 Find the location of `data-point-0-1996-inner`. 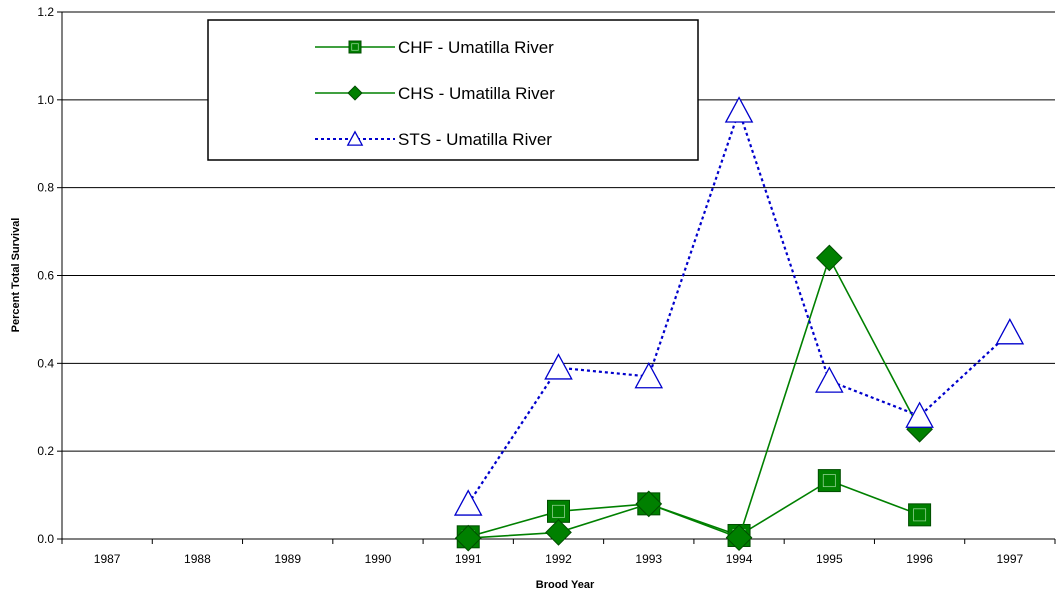

data-point-0-1996-inner is located at coordinates (920, 515).